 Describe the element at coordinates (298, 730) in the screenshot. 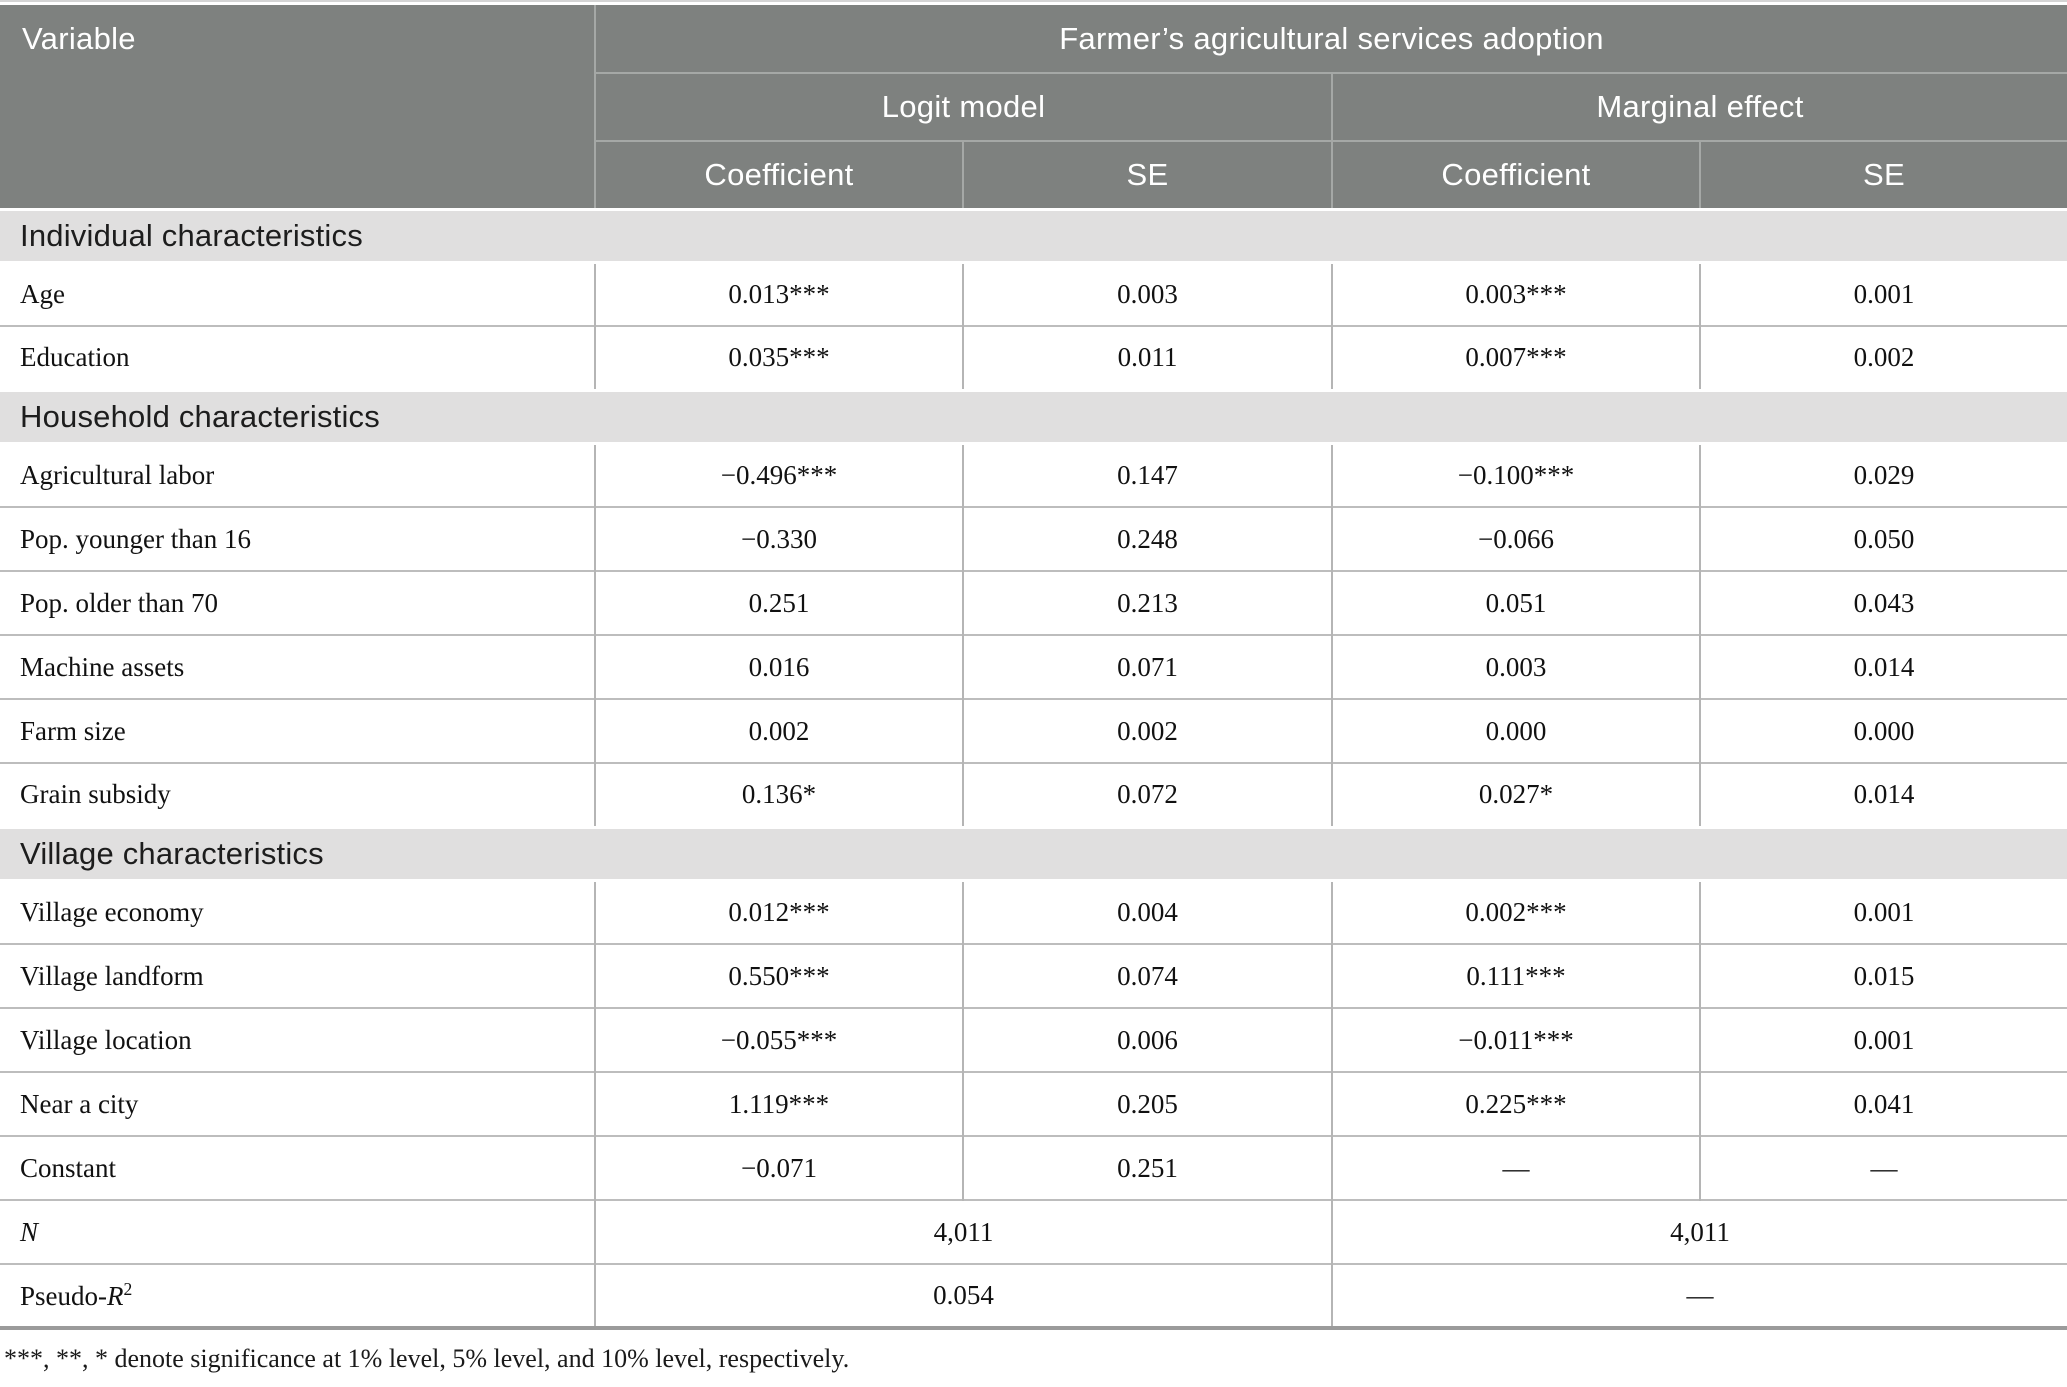

I see `row-label: Farm size` at that location.